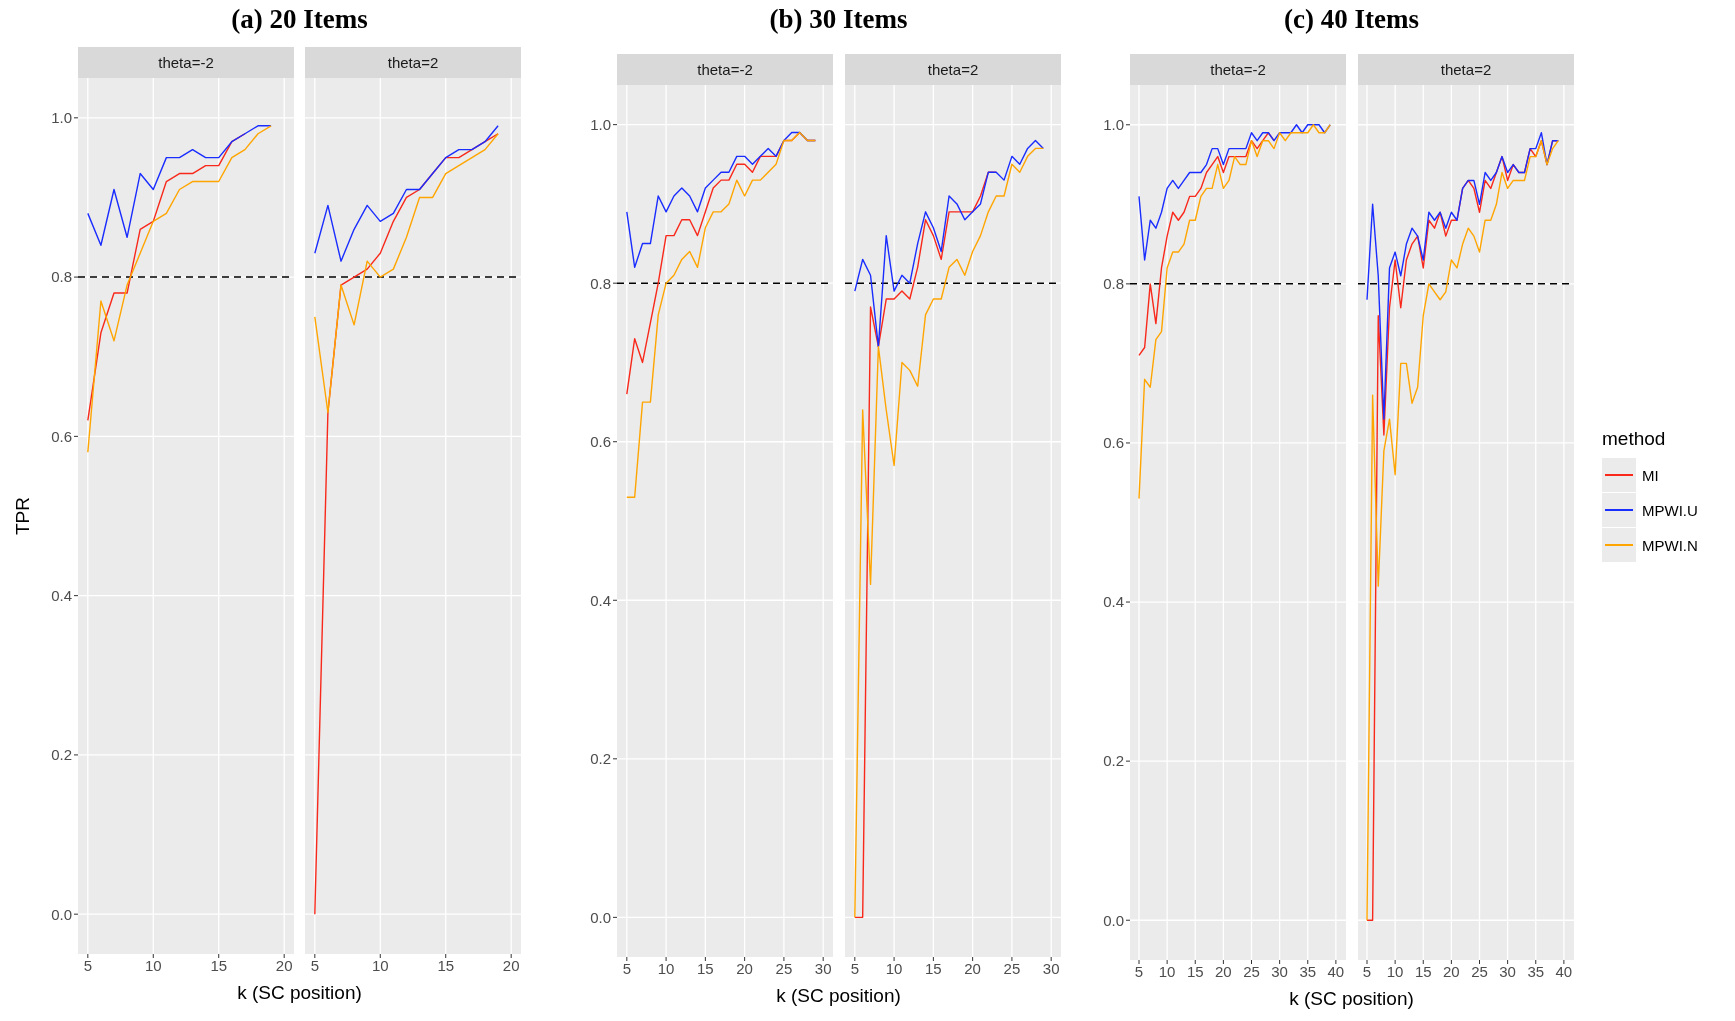 The height and width of the screenshot is (1021, 1735). What do you see at coordinates (1351, 19) in the screenshot?
I see `chart-title: (c) 40 Items` at bounding box center [1351, 19].